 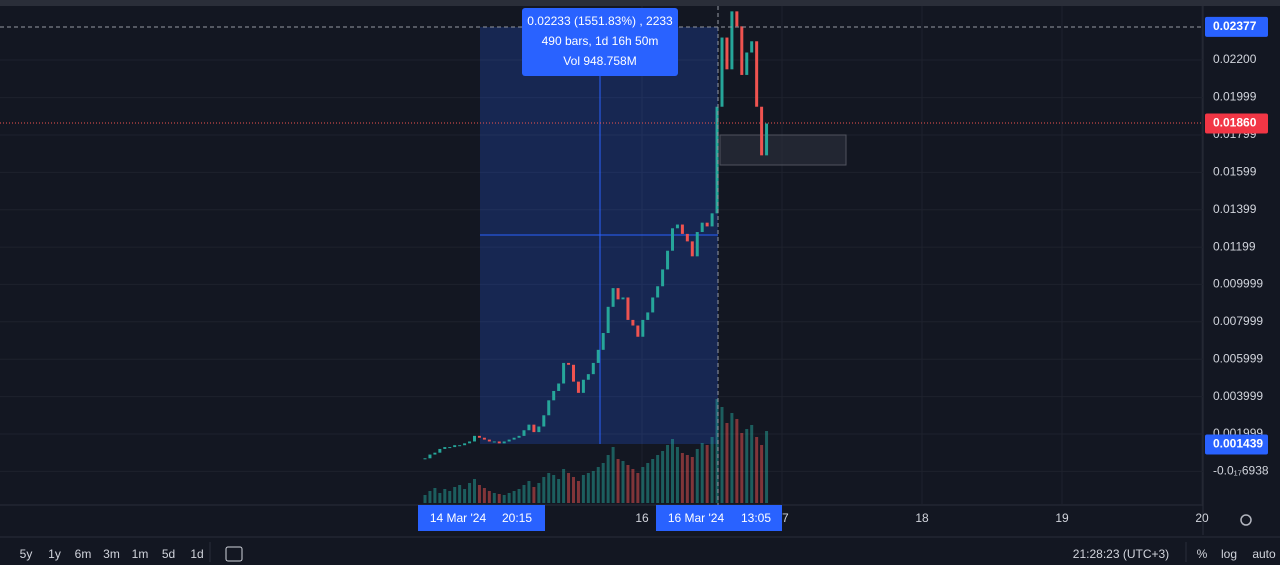 I want to click on measure-text: 0.02233 (1551.83%) , 2233, so click(x=600, y=21).